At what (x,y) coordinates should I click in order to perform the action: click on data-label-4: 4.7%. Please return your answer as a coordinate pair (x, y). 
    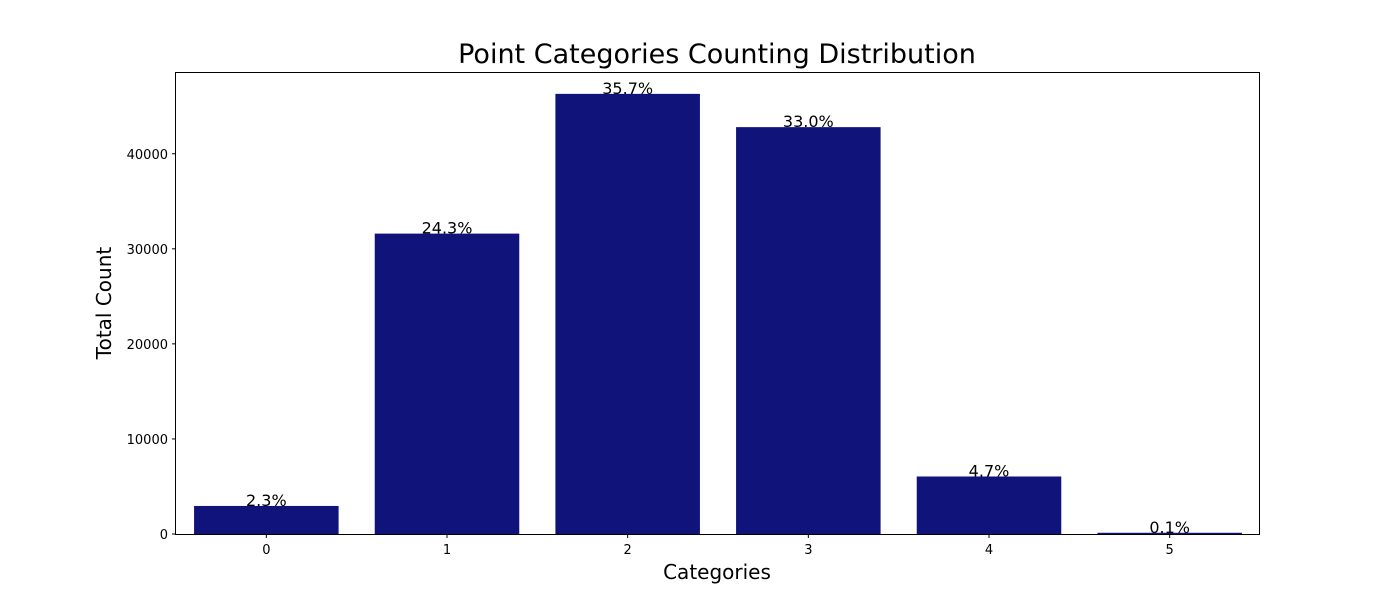
    Looking at the image, I should click on (989, 470).